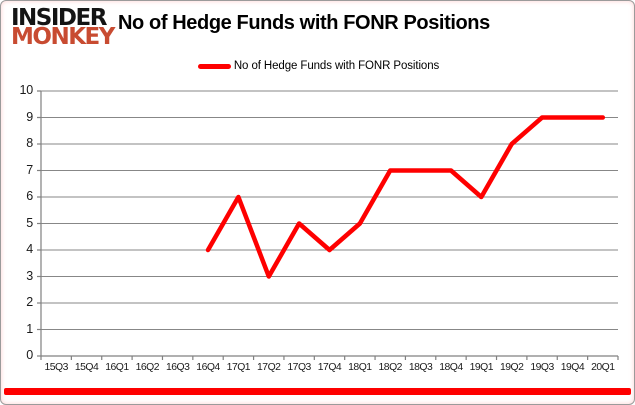 This screenshot has width=635, height=405. Describe the element at coordinates (29, 169) in the screenshot. I see `y-tick-label: 7` at that location.